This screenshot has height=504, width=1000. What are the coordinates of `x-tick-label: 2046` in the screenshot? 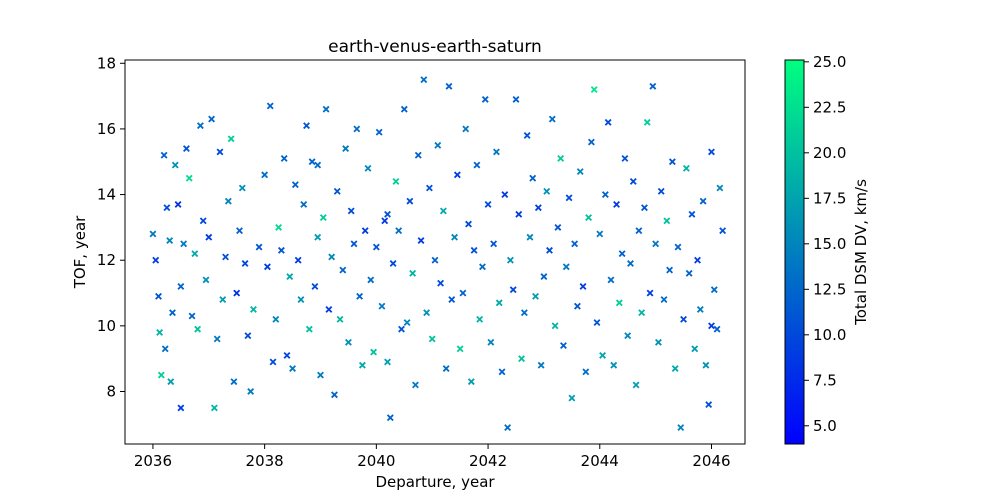 It's located at (711, 461).